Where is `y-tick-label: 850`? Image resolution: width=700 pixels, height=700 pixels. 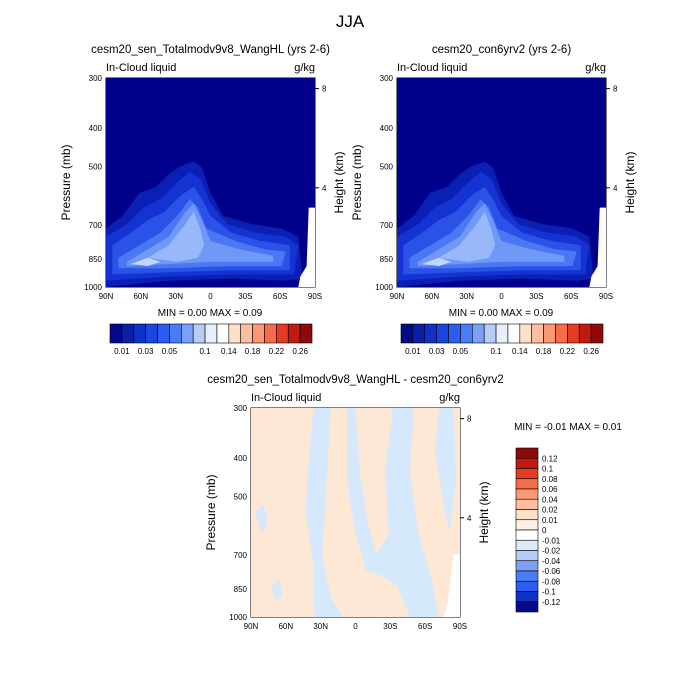
y-tick-label: 850 is located at coordinates (96, 259).